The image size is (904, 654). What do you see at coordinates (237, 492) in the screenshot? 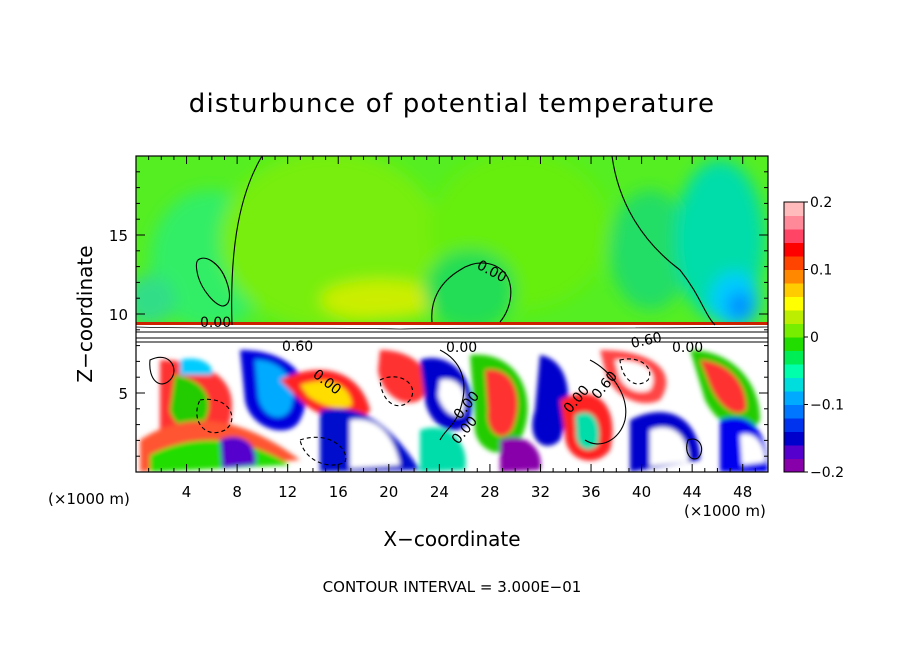
I see `x-tick-label: 8` at bounding box center [237, 492].